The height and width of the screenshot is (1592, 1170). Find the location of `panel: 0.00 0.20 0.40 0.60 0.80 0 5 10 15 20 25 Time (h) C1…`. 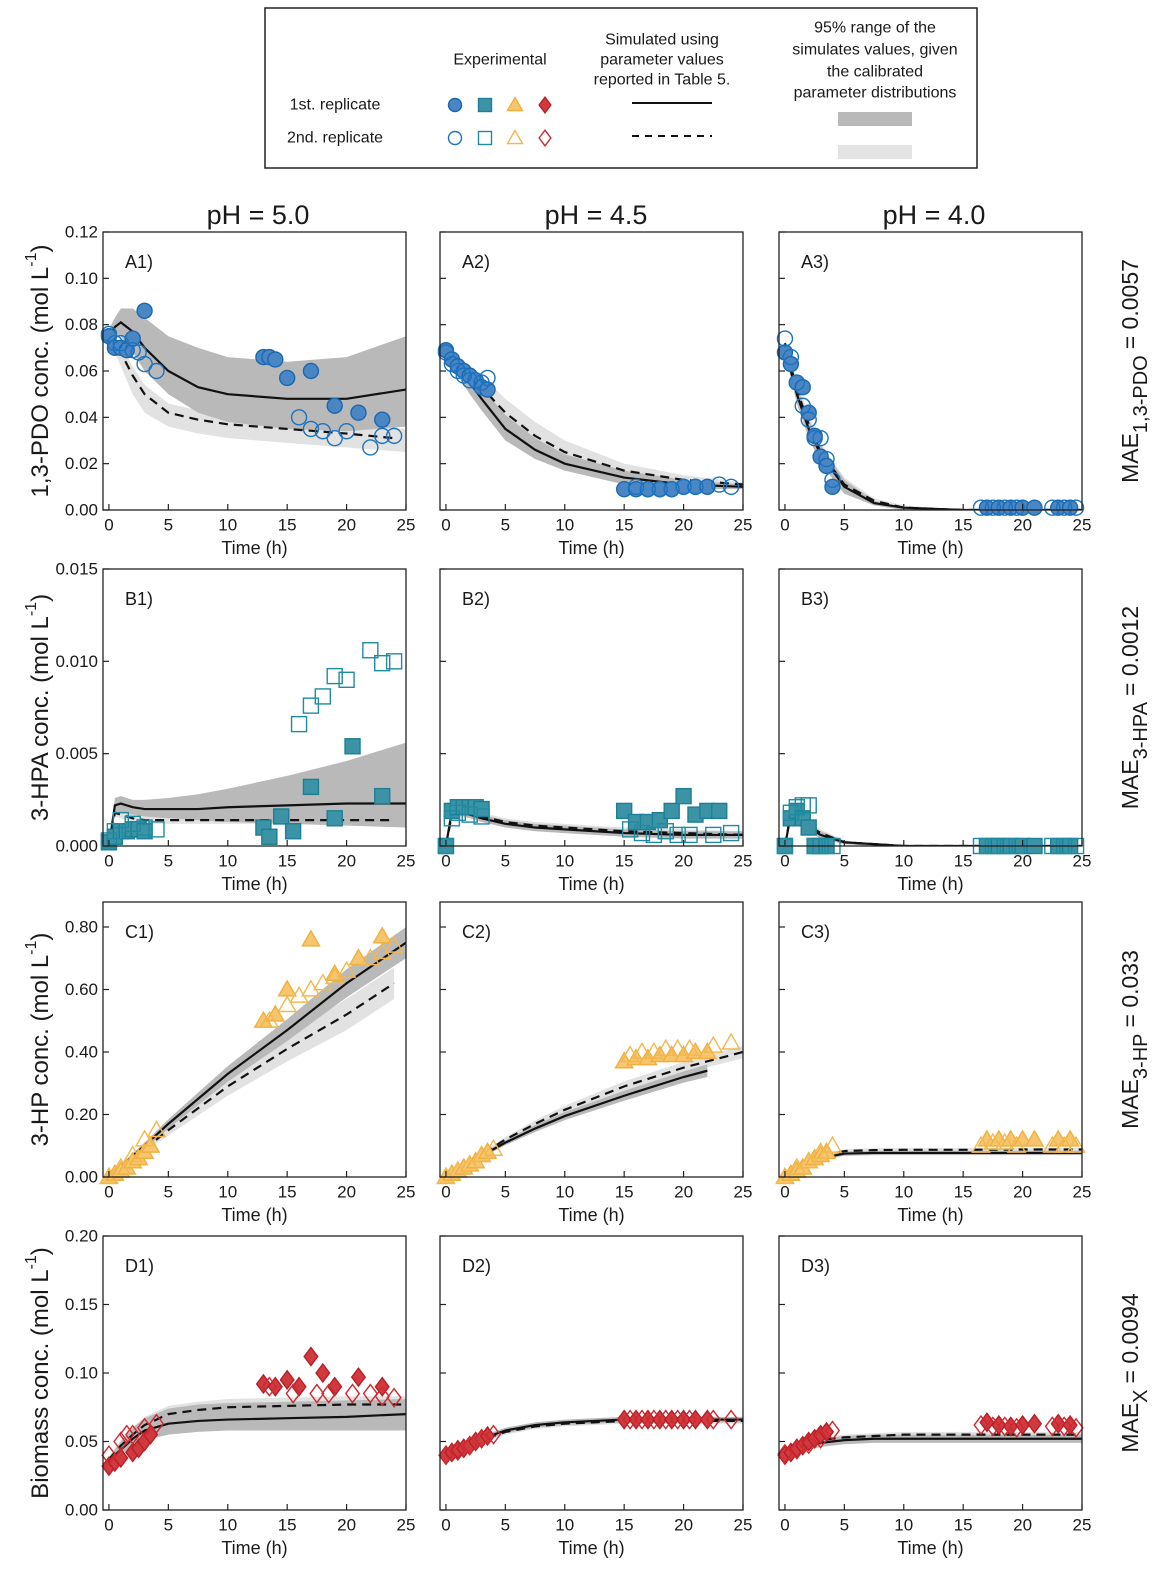

panel: 0.00 0.20 0.40 0.60 0.80 0 5 10 15 20 25 Time (h) C1… is located at coordinates (240, 1063).